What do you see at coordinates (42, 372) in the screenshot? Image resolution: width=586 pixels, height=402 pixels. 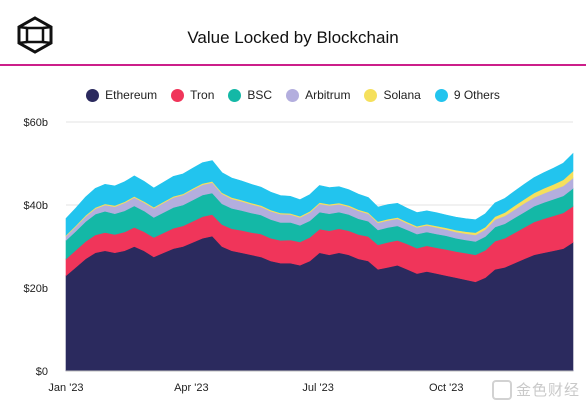 I see `y-tick-label-0: $0` at bounding box center [42, 372].